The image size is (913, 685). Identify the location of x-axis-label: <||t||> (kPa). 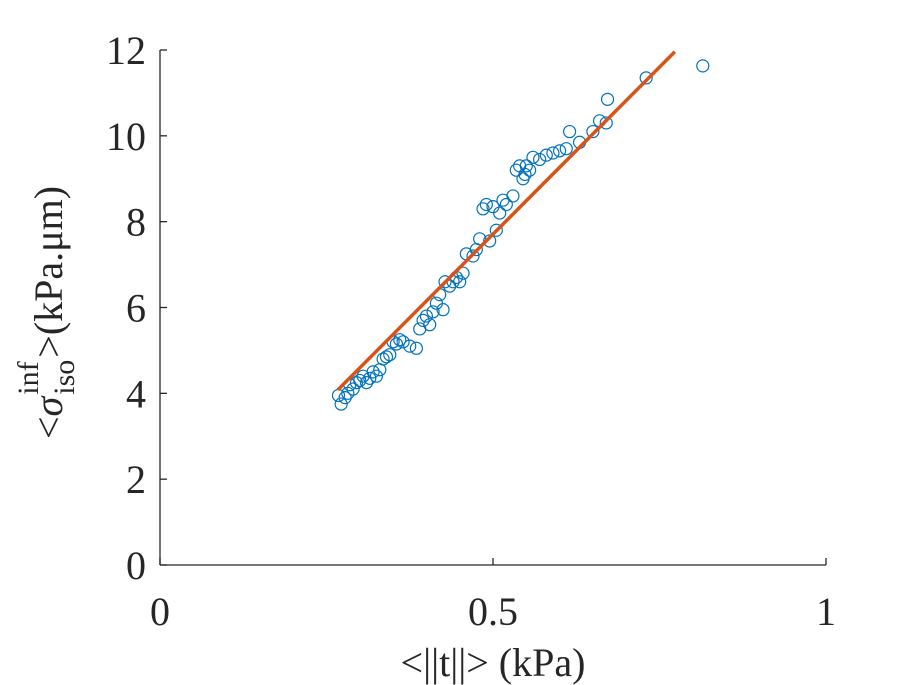
(493, 662).